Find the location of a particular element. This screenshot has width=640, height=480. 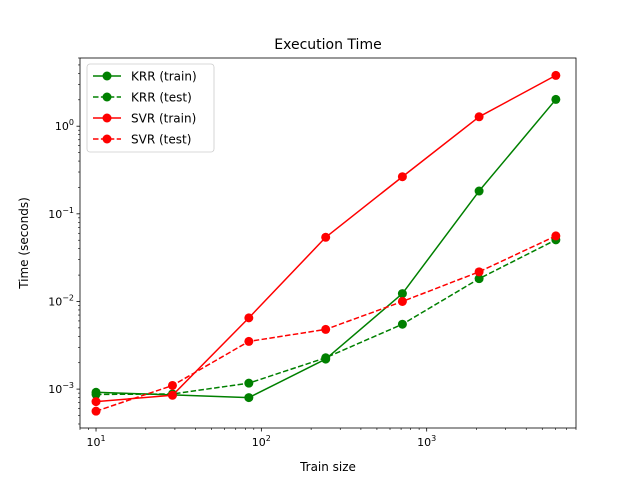

y-tick-label-exp: −1 is located at coordinates (68, 210).